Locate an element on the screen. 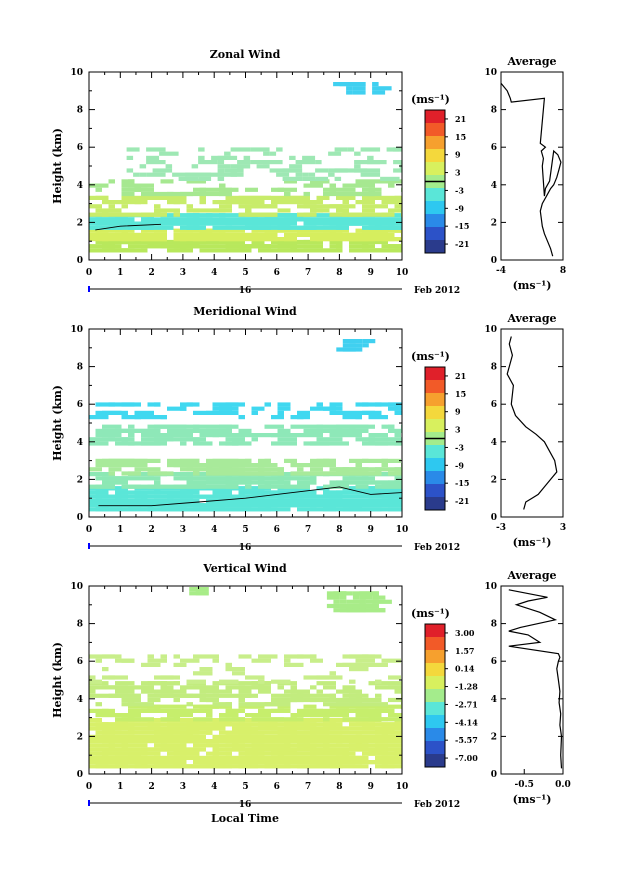 The height and width of the screenshot is (872, 620). average-profile-line is located at coordinates (535, 679).